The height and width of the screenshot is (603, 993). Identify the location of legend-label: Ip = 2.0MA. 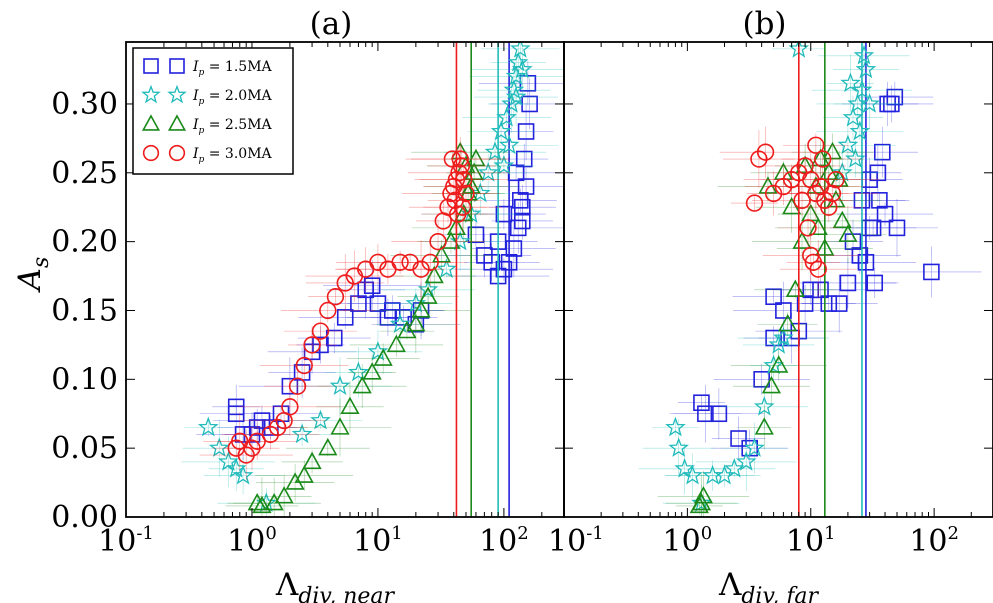
(232, 97).